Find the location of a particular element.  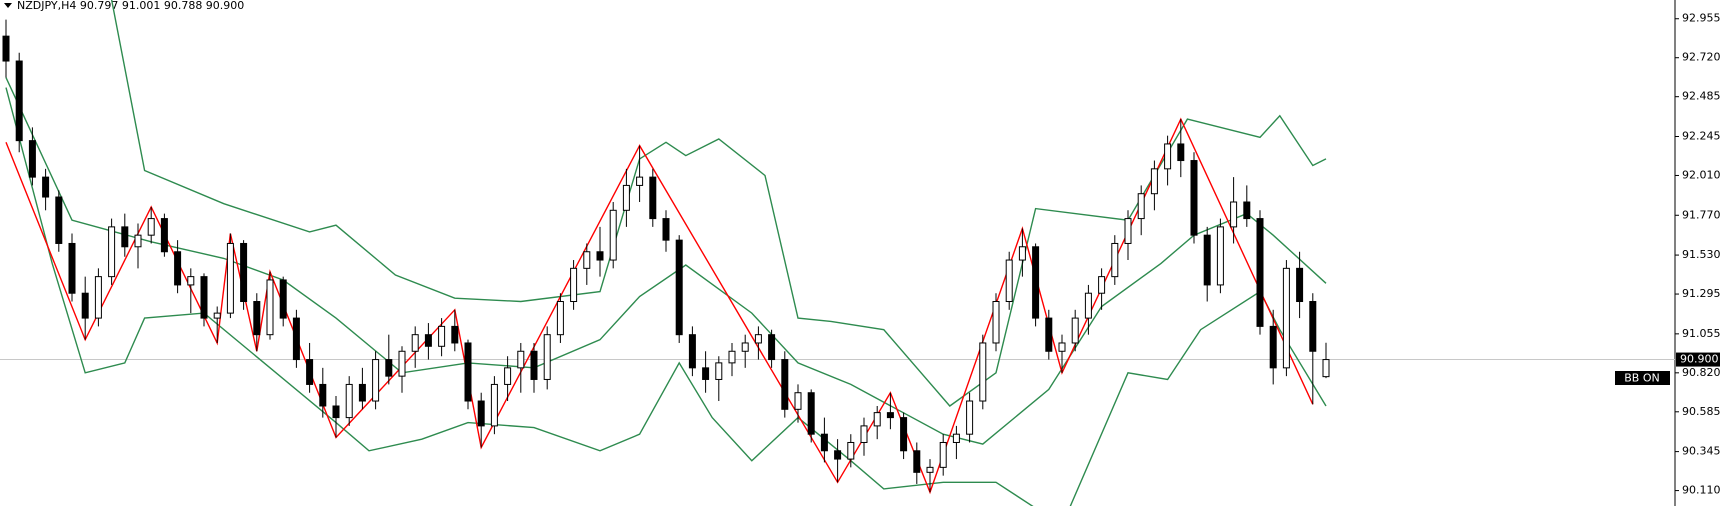

annotation-box is located at coordinates (1642, 378).